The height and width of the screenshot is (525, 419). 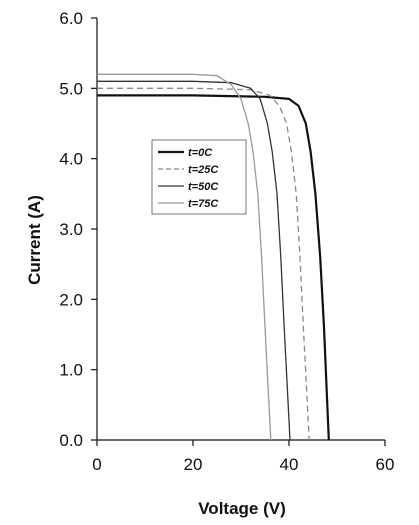 What do you see at coordinates (385, 464) in the screenshot?
I see `x-tick-label: 60` at bounding box center [385, 464].